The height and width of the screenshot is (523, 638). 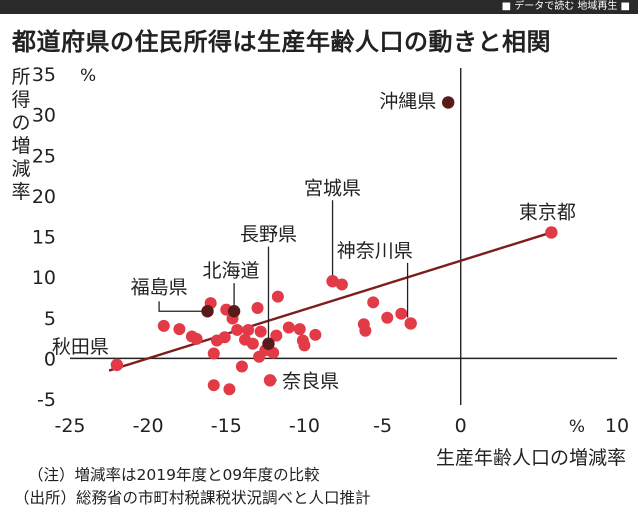 I want to click on point-label: 福島県, so click(x=159, y=287).